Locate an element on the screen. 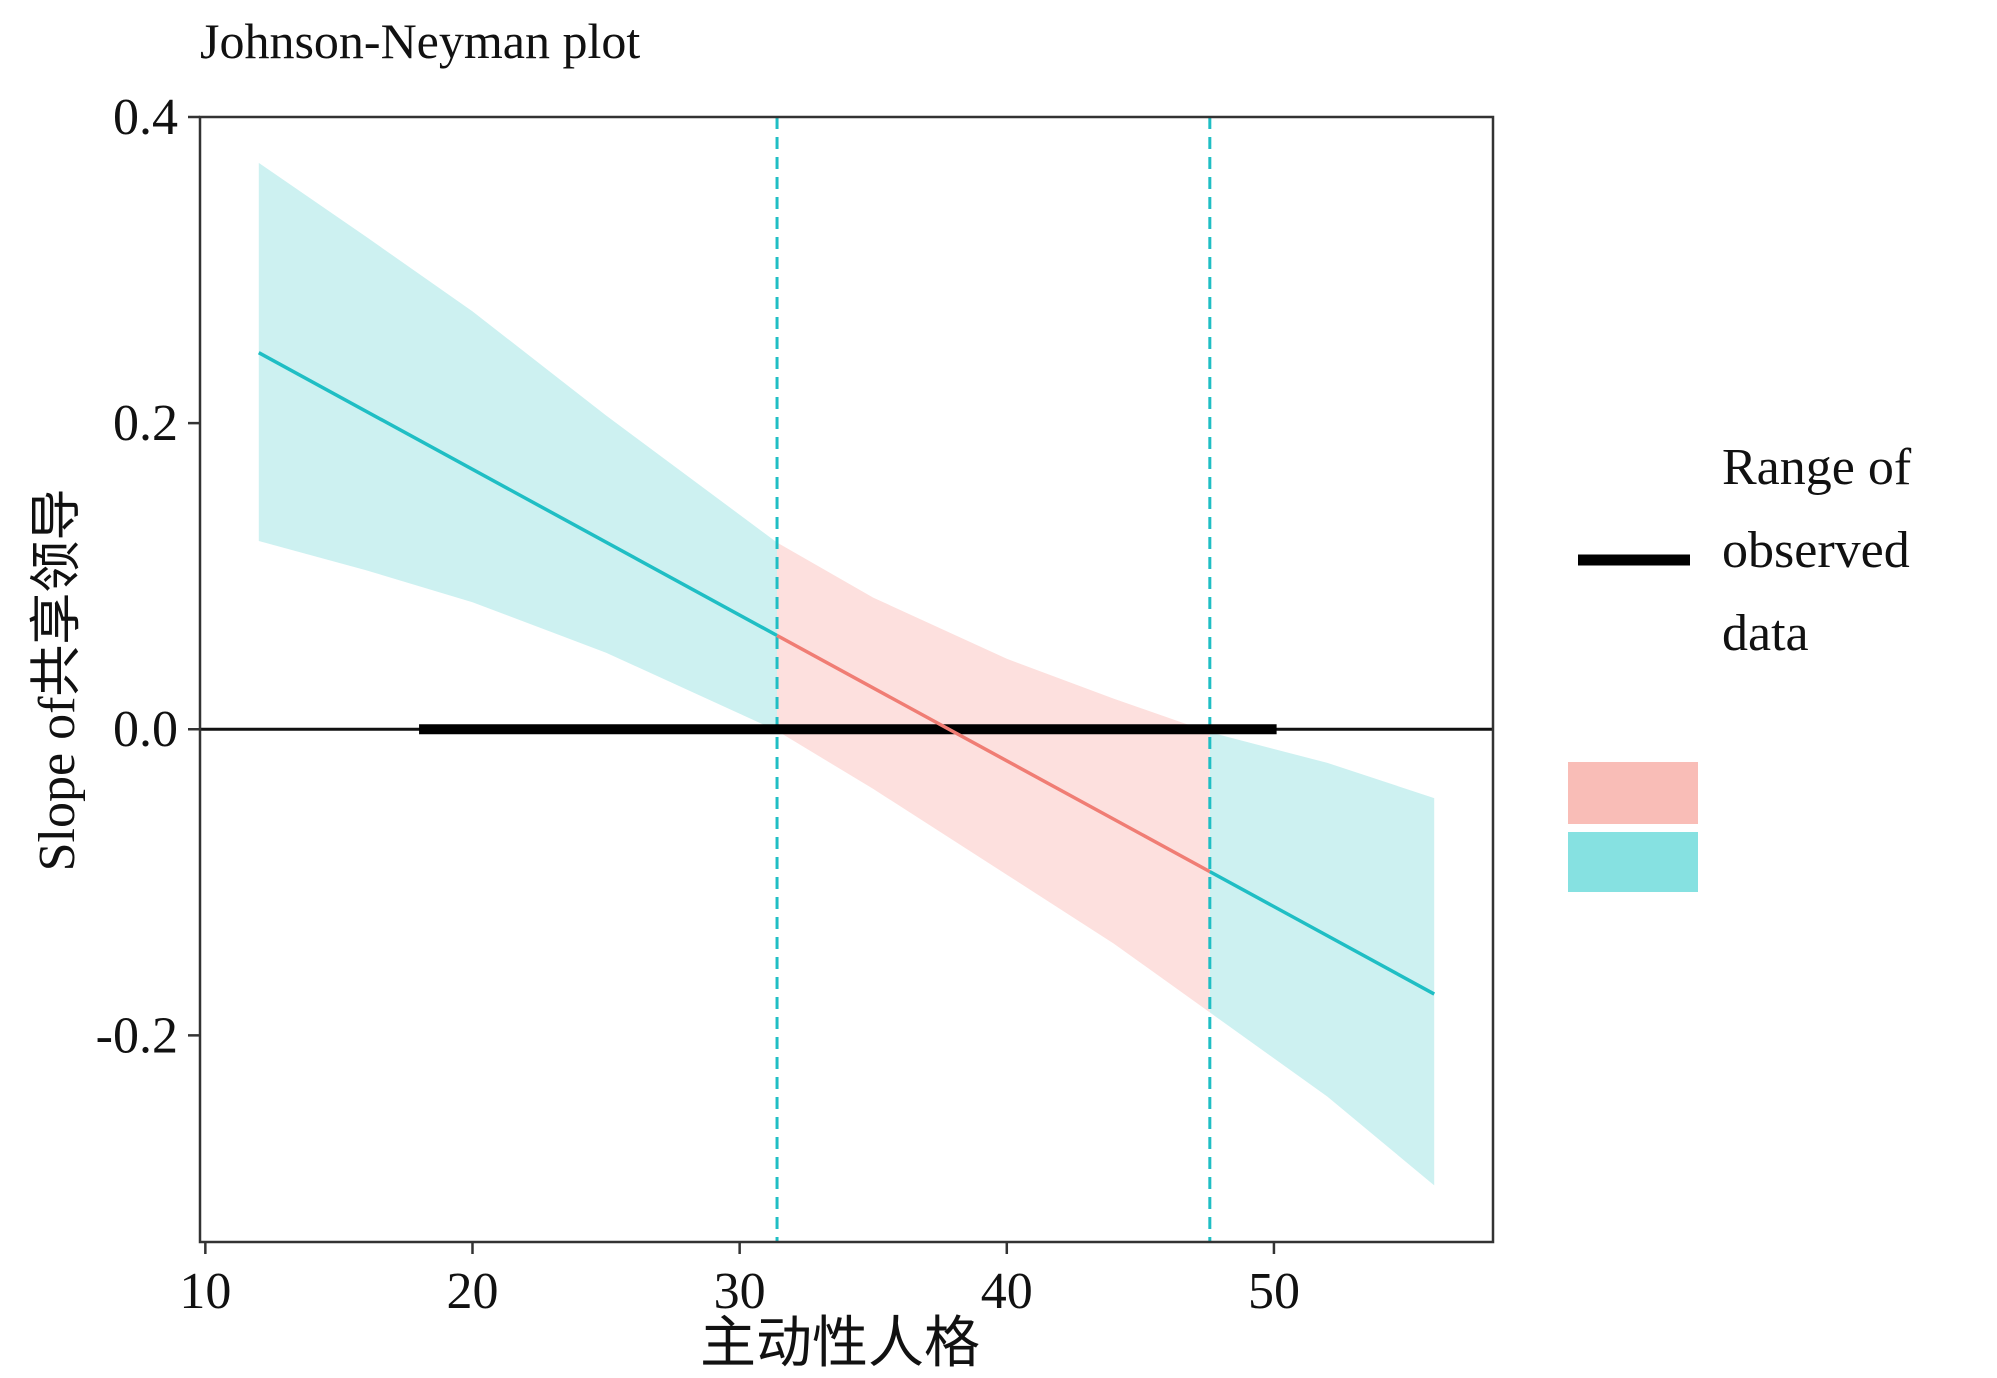  legend-line-label: Range of observed data is located at coordinates (1823, 550).